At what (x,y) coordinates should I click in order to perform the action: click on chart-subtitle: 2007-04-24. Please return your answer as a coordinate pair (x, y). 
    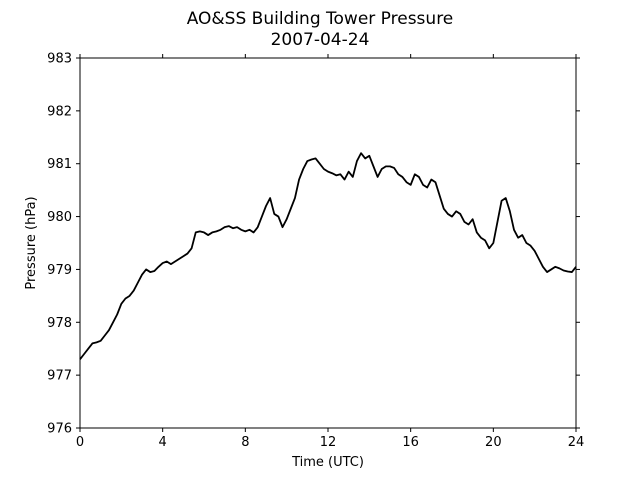
    Looking at the image, I should click on (320, 40).